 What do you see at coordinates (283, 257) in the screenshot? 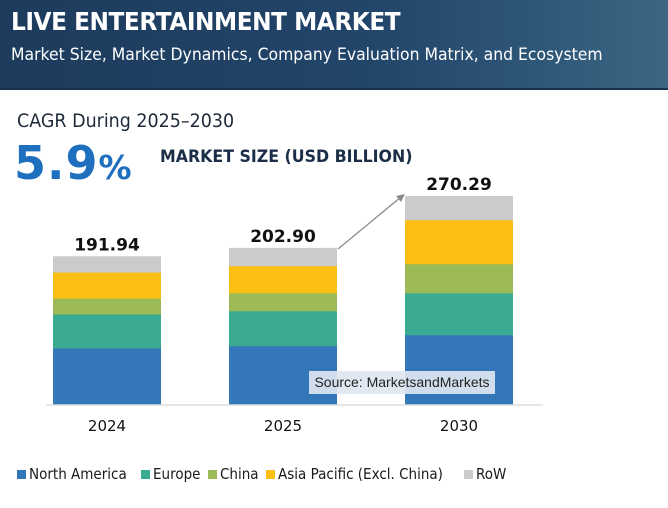
I see `bar-segment-row-2025` at bounding box center [283, 257].